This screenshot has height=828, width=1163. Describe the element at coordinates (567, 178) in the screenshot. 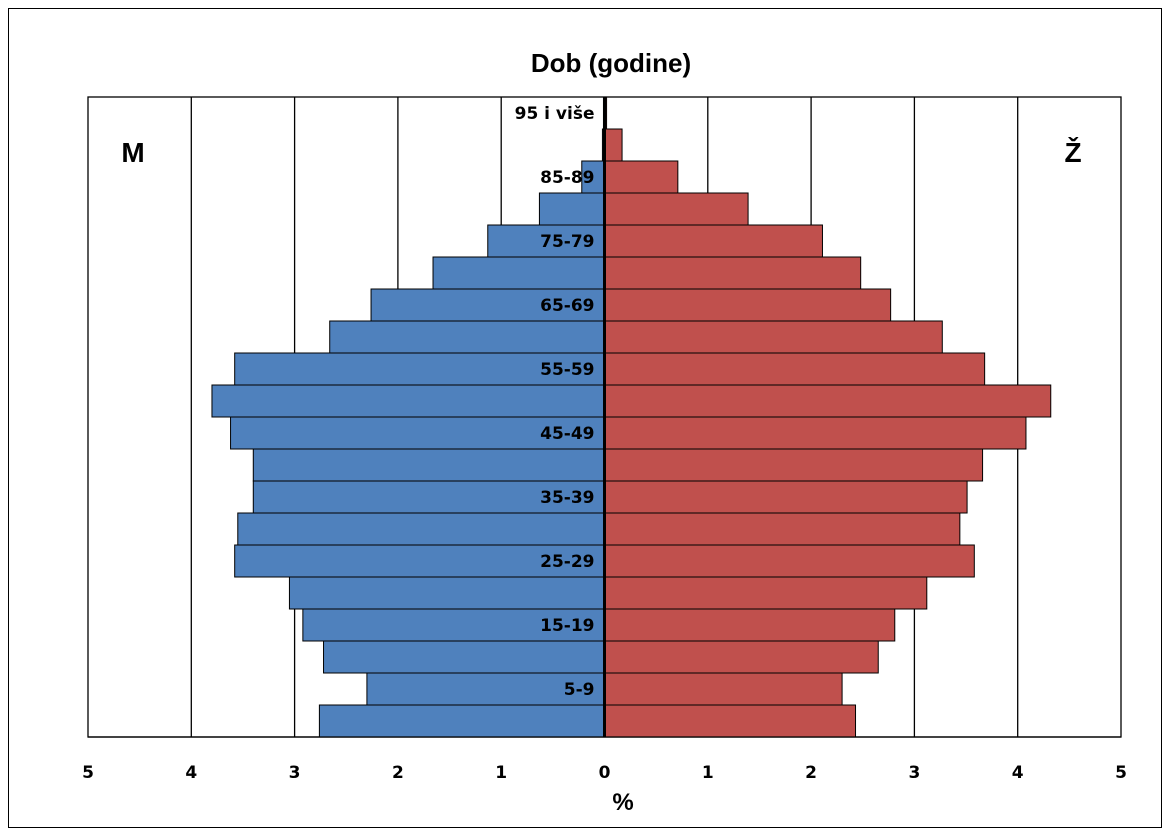

I see `category-label: 85-89` at that location.